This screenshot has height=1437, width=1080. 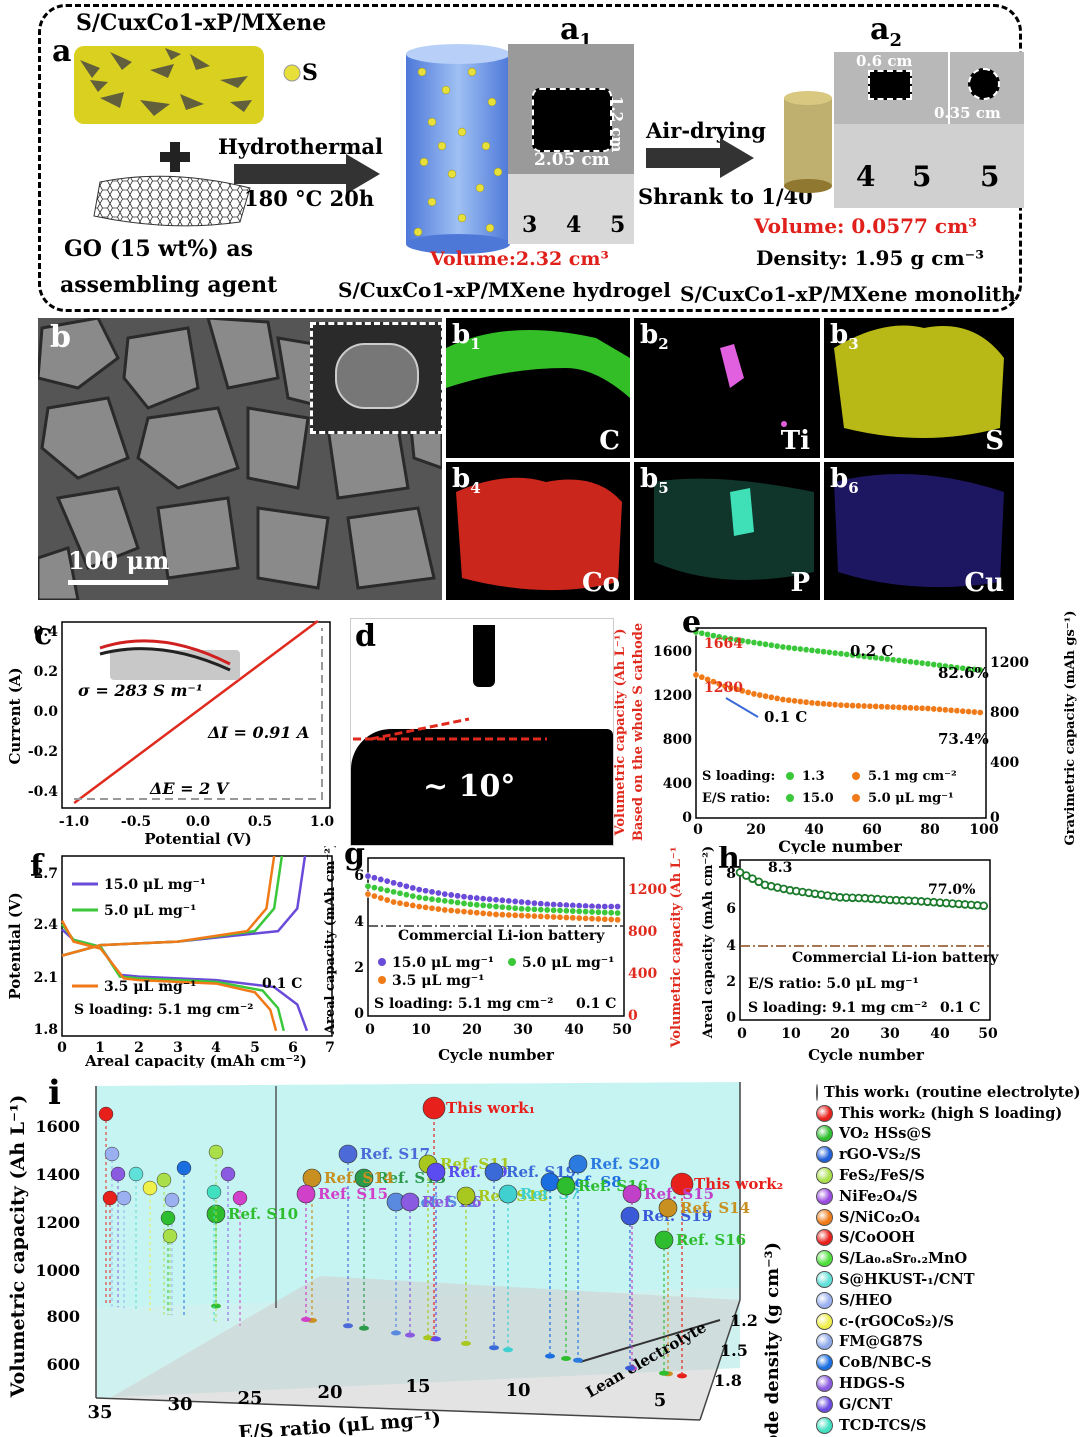 What do you see at coordinates (772, 1339) in the screenshot?
I see `y-axis-label: Cathode density (g cm⁻³)` at bounding box center [772, 1339].